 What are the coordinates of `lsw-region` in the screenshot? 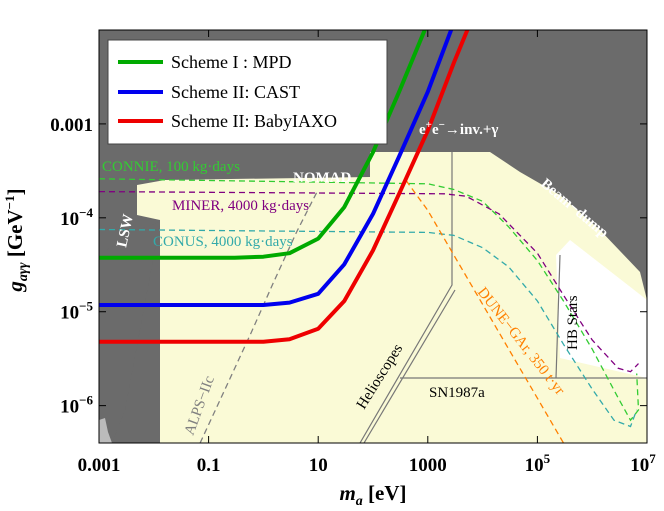 It's located at (129, 332).